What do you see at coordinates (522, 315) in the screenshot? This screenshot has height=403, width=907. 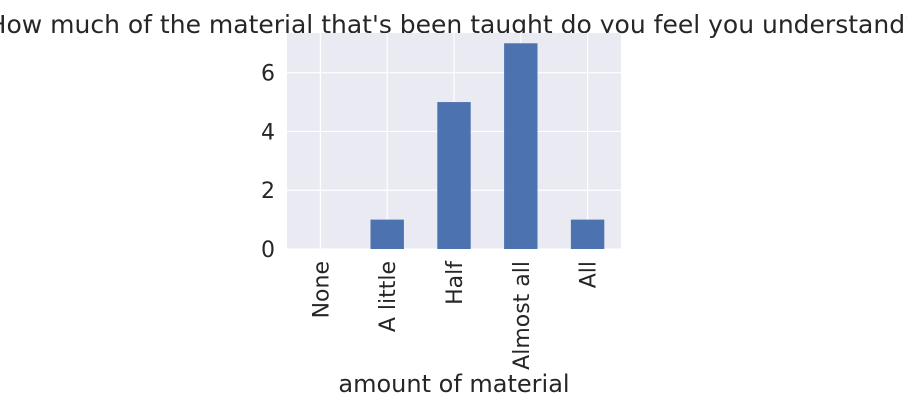 I see `x-tick-label: Almost all` at bounding box center [522, 315].